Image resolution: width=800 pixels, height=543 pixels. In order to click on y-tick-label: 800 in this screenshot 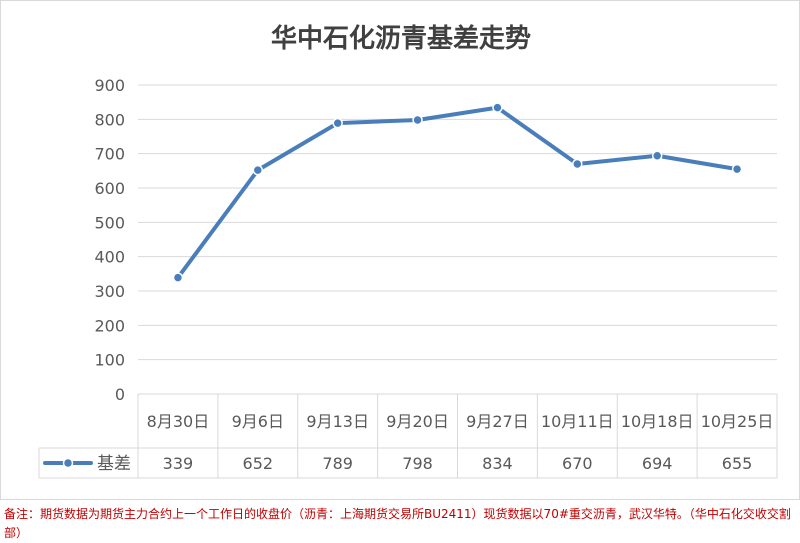, I will do `click(109, 119)`.